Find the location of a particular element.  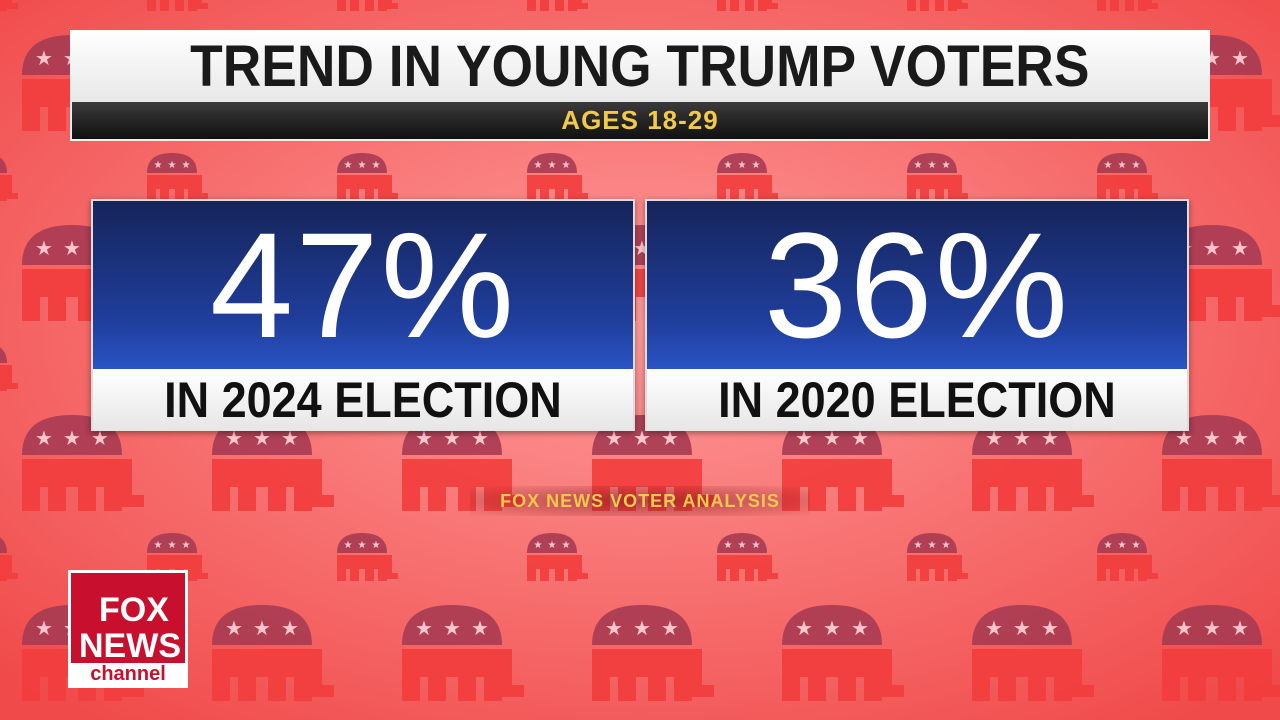

stat-card: 47% IN 2024 ELECTION is located at coordinates (363, 315).